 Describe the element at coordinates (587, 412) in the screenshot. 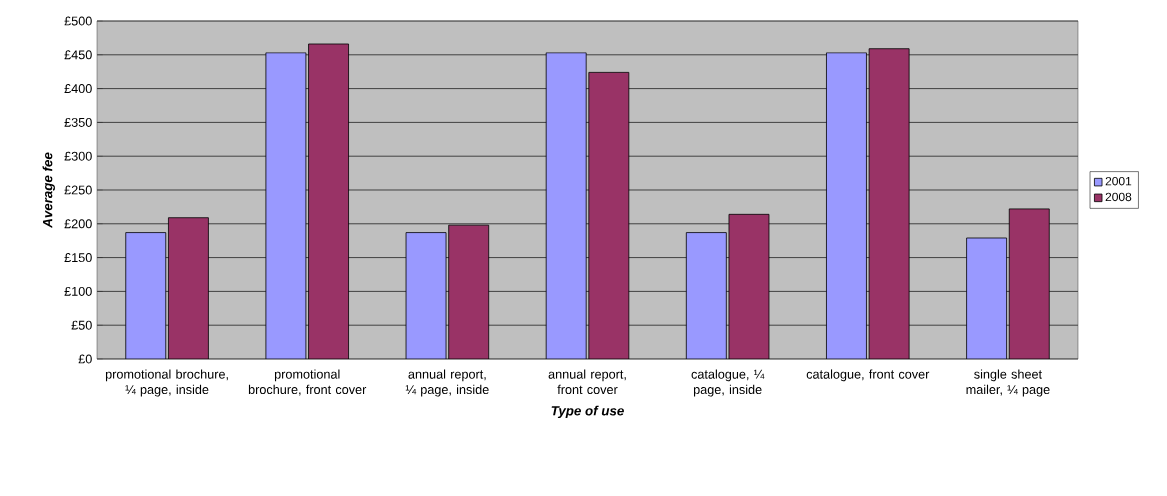

I see `x-axis-title: Type of use` at that location.